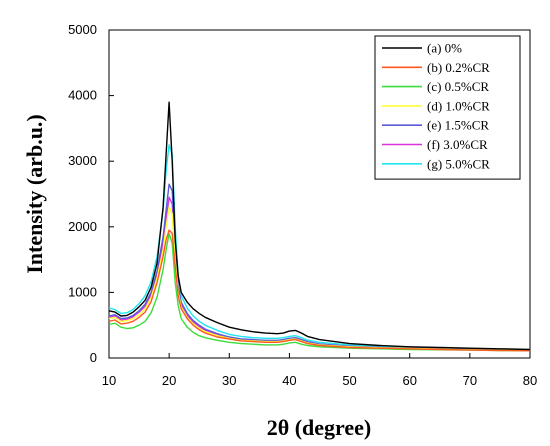 Image resolution: width=550 pixels, height=446 pixels. Describe the element at coordinates (458, 105) in the screenshot. I see `legend-label: (d) 1.0%CR` at that location.